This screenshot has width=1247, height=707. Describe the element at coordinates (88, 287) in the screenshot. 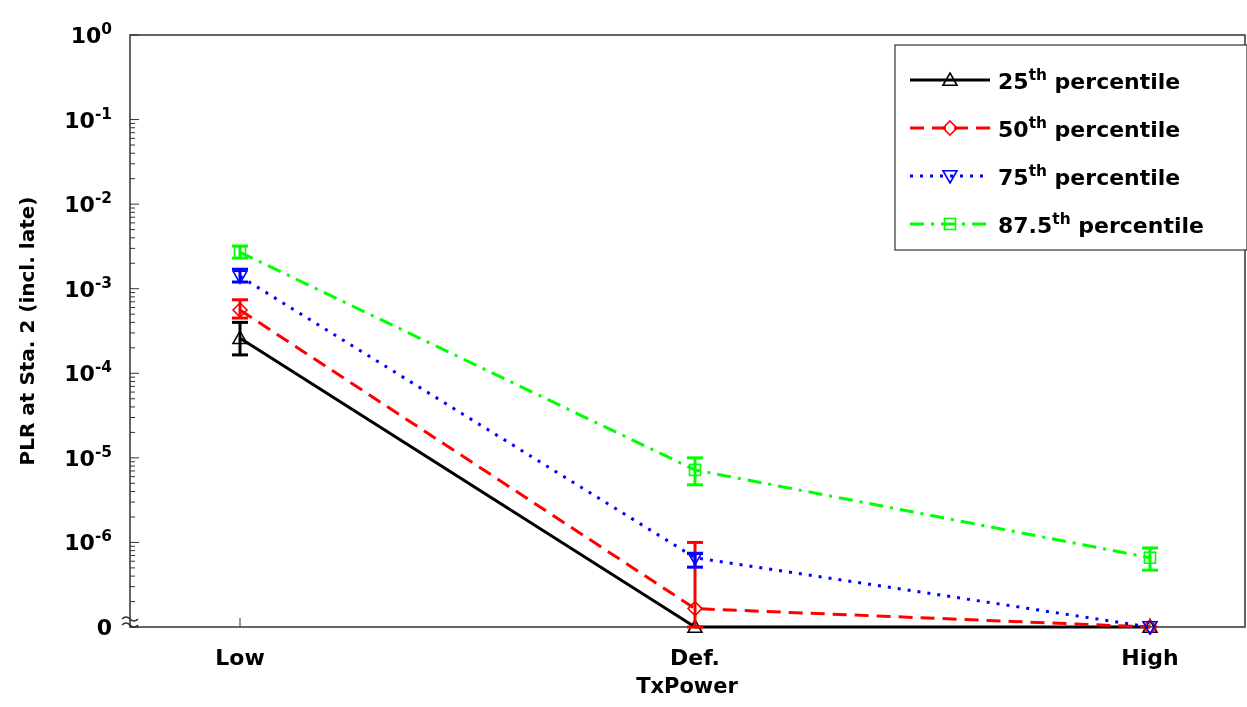

I see `y-tick-label: 10$^{-3}$` at that location.